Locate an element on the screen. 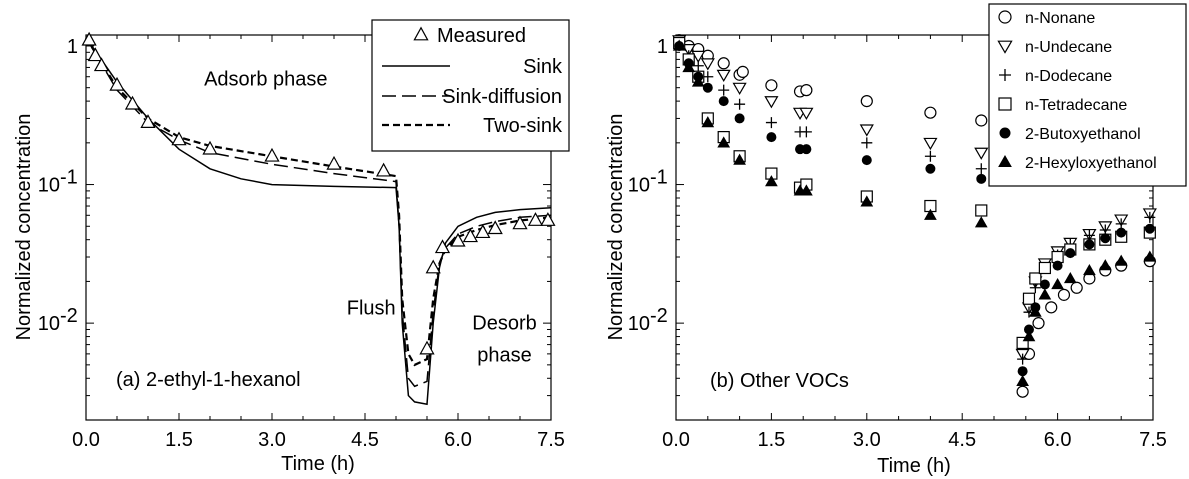 This screenshot has height=479, width=1189. x-tick-label: 7.5 is located at coordinates (551, 440).